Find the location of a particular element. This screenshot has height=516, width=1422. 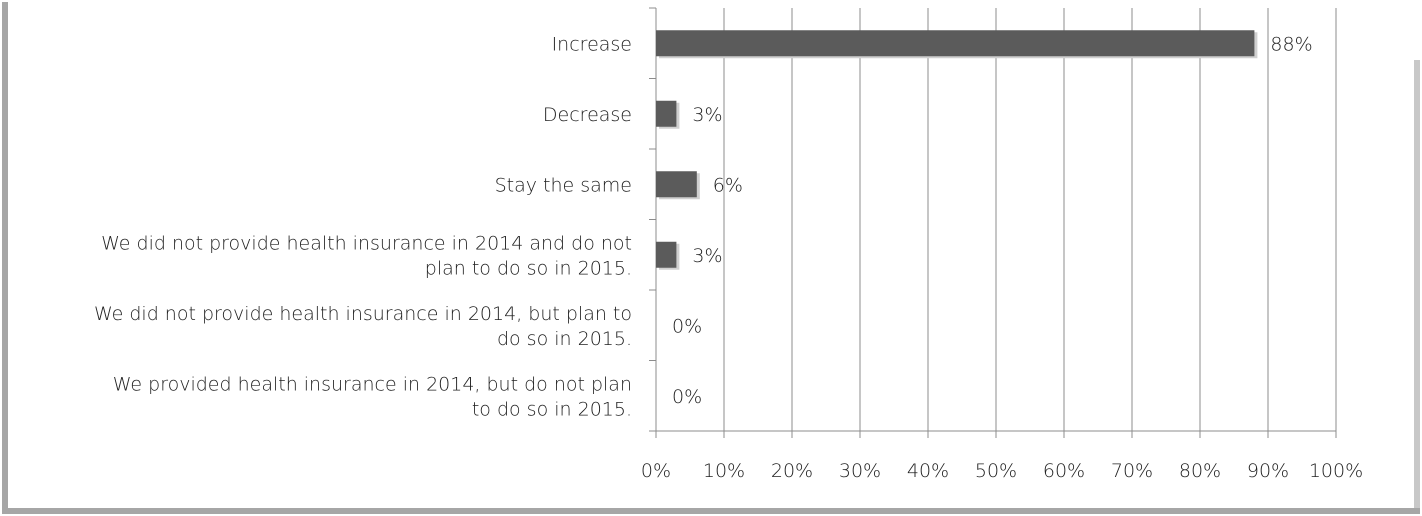

frame-left-border is located at coordinates (5, 258).